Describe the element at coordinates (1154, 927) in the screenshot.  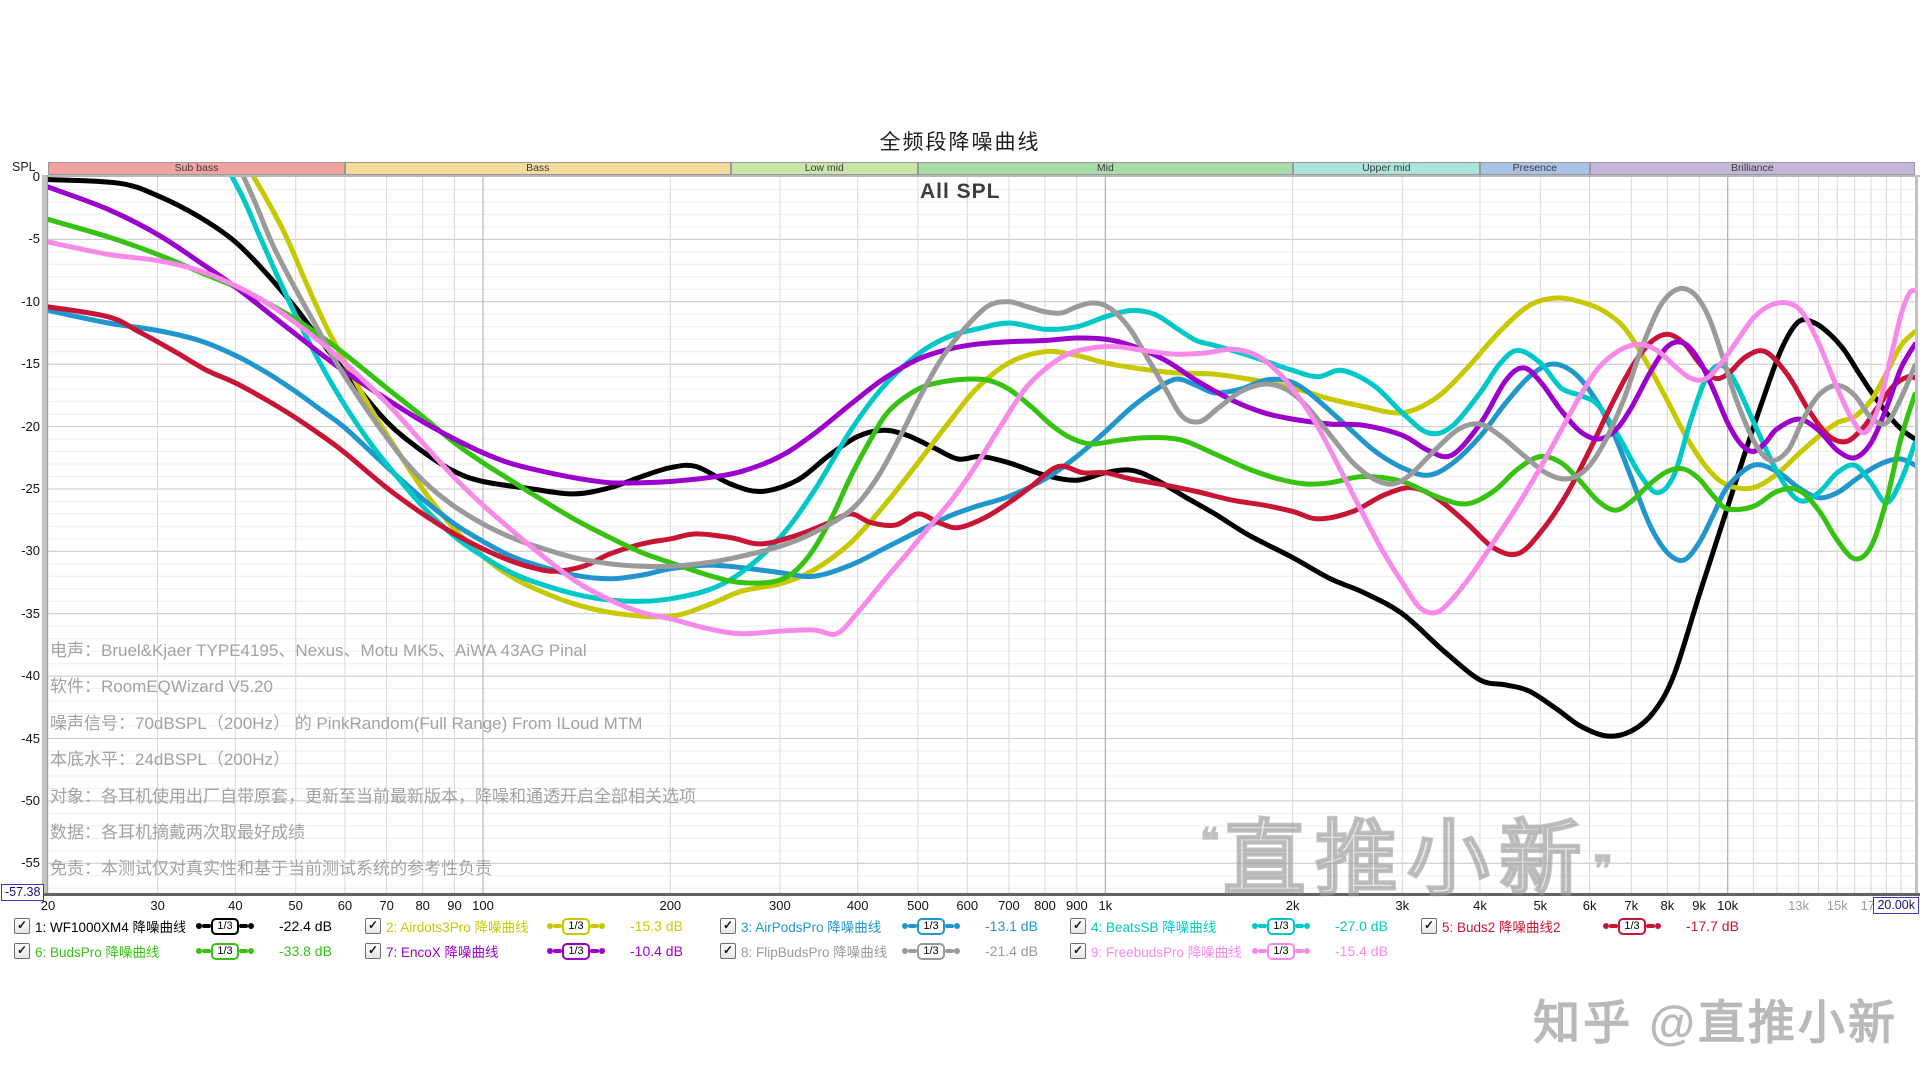
I see `legend-label: 4: BeatsSB 降噪曲线` at that location.